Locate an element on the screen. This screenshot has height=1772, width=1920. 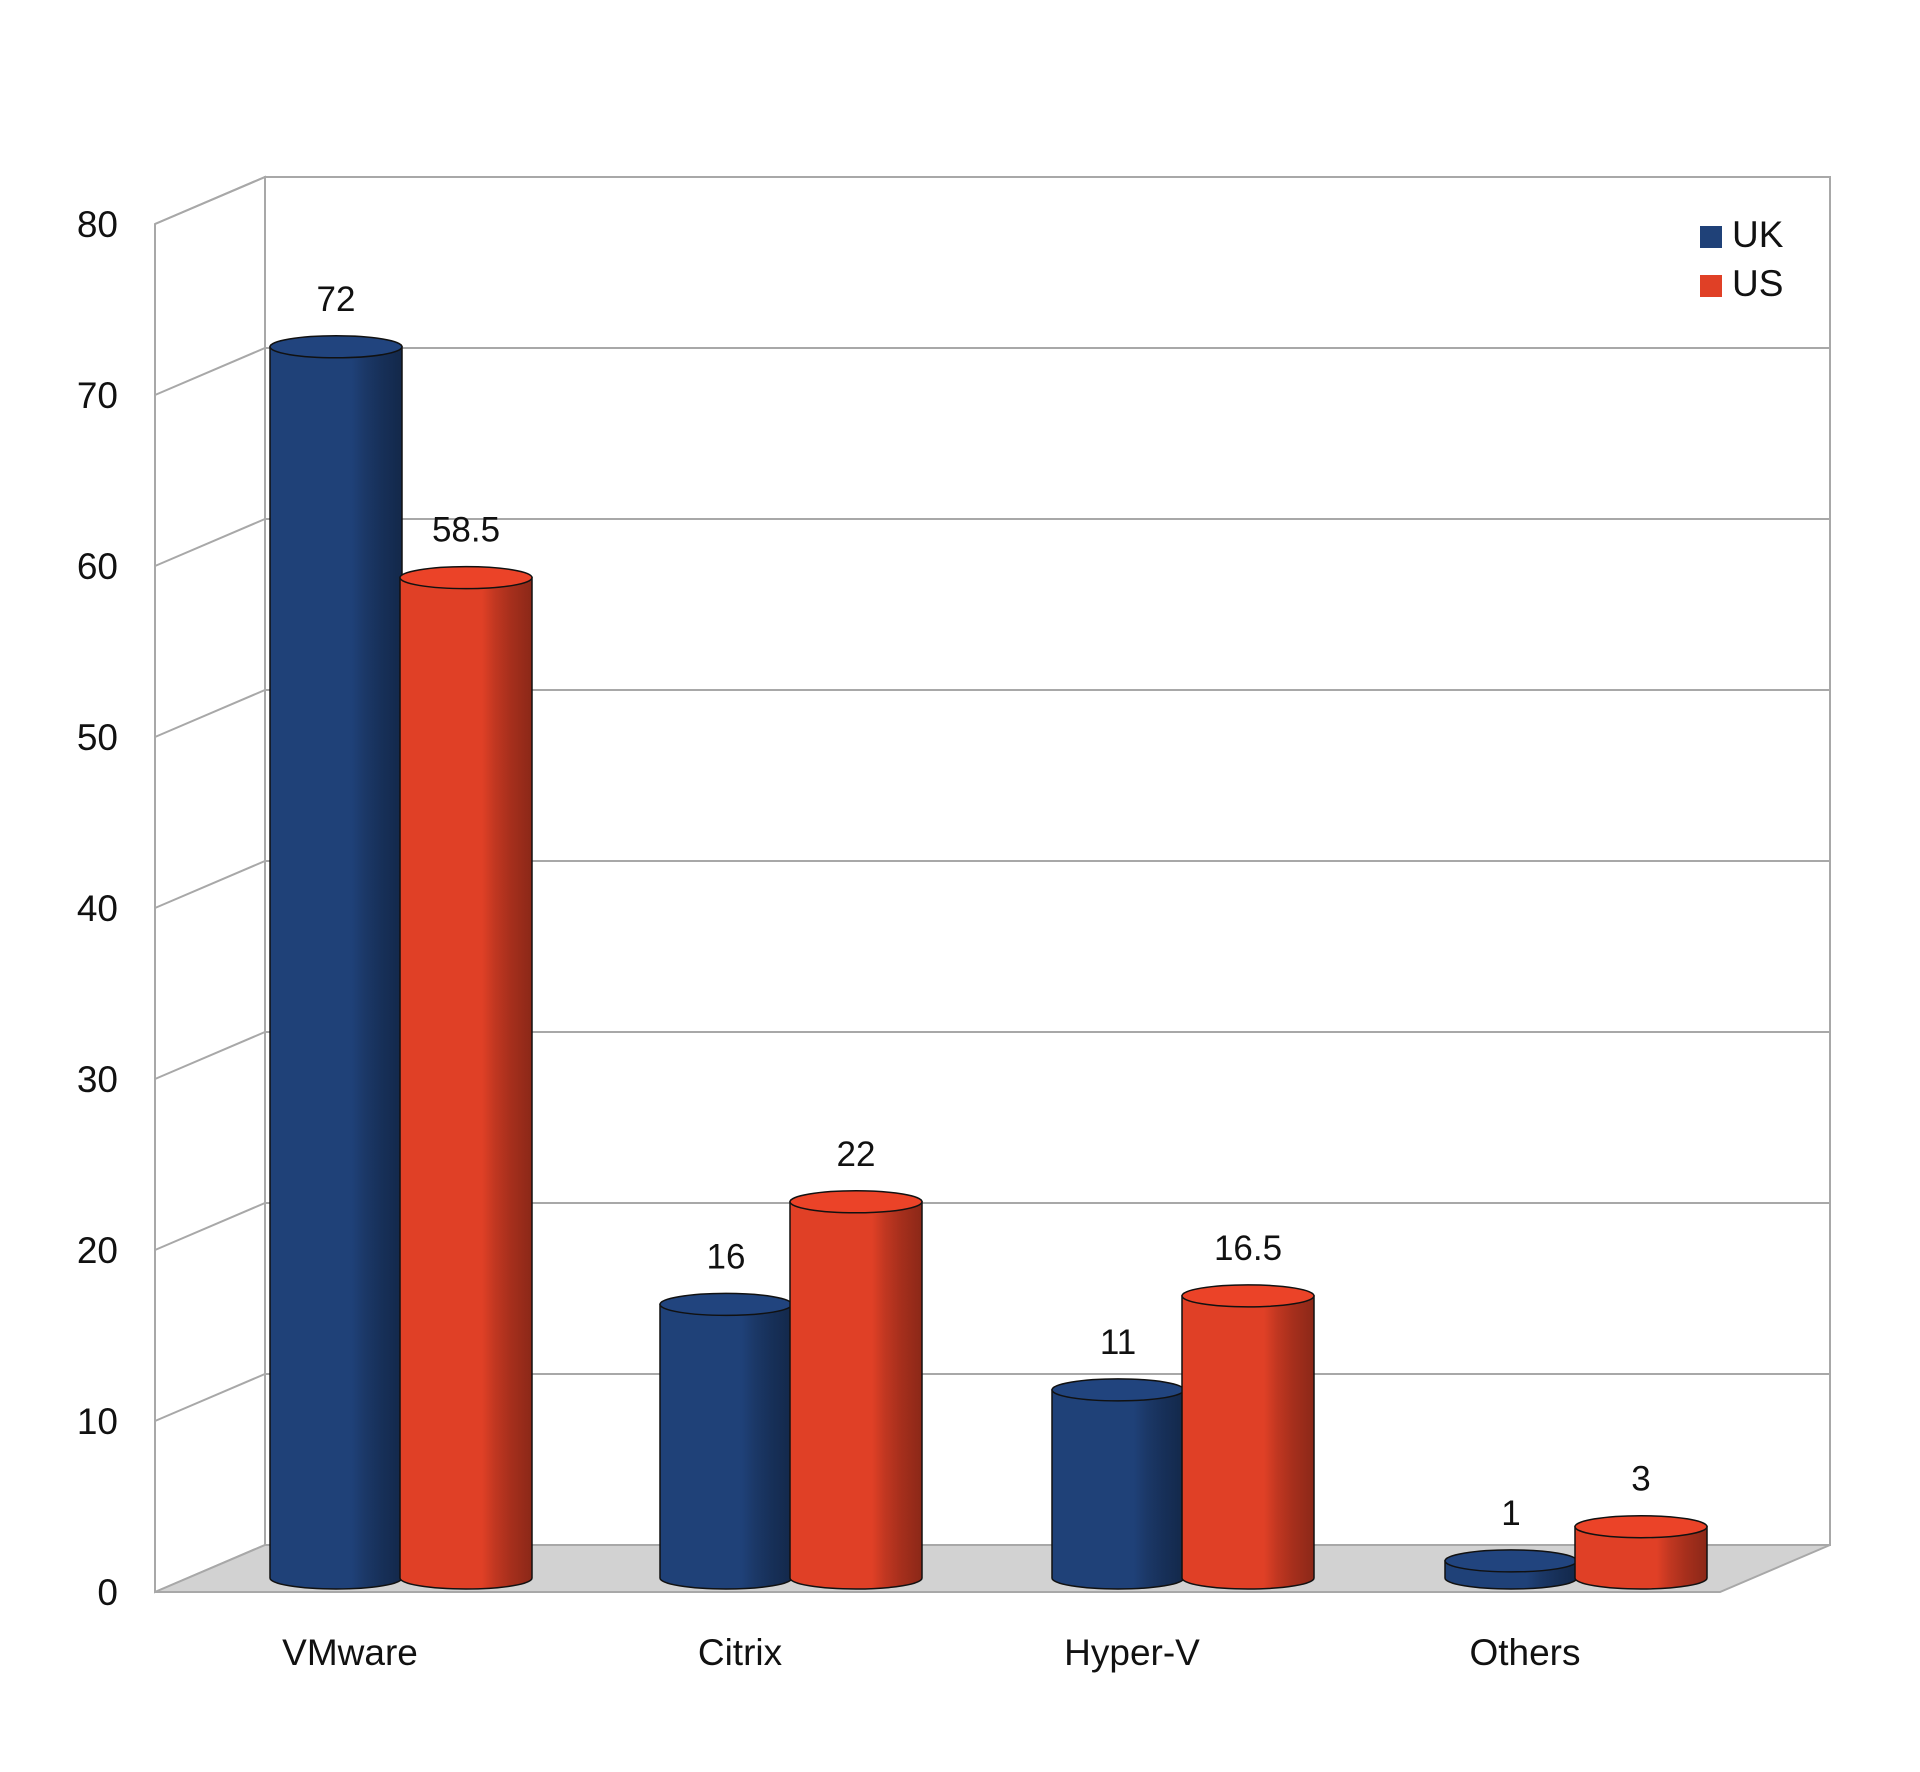
floor is located at coordinates (992, 1568).